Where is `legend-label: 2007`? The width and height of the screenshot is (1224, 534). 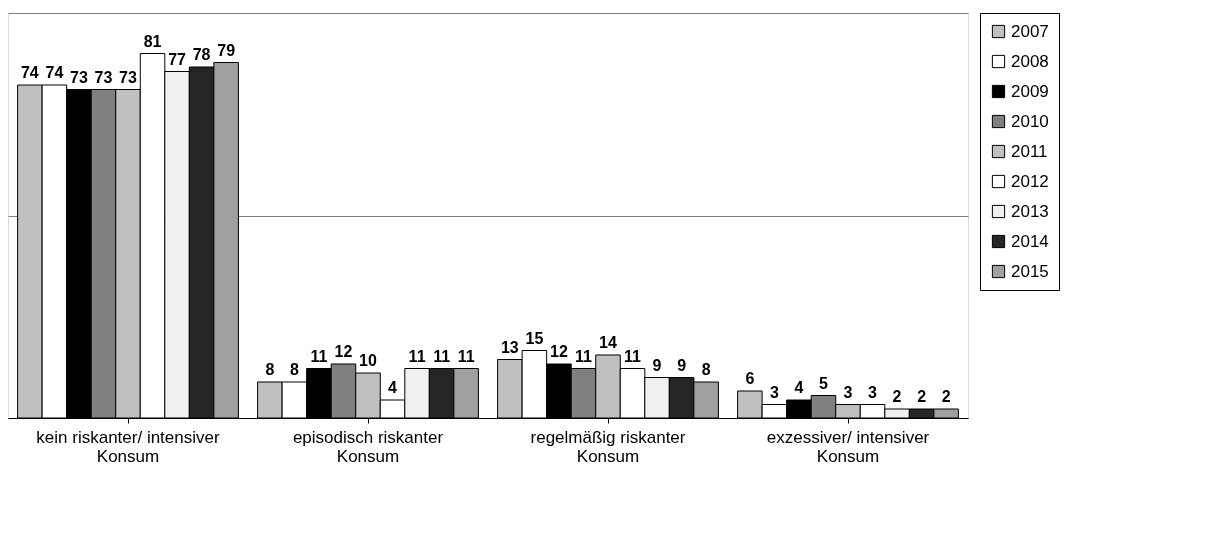 legend-label: 2007 is located at coordinates (1030, 31).